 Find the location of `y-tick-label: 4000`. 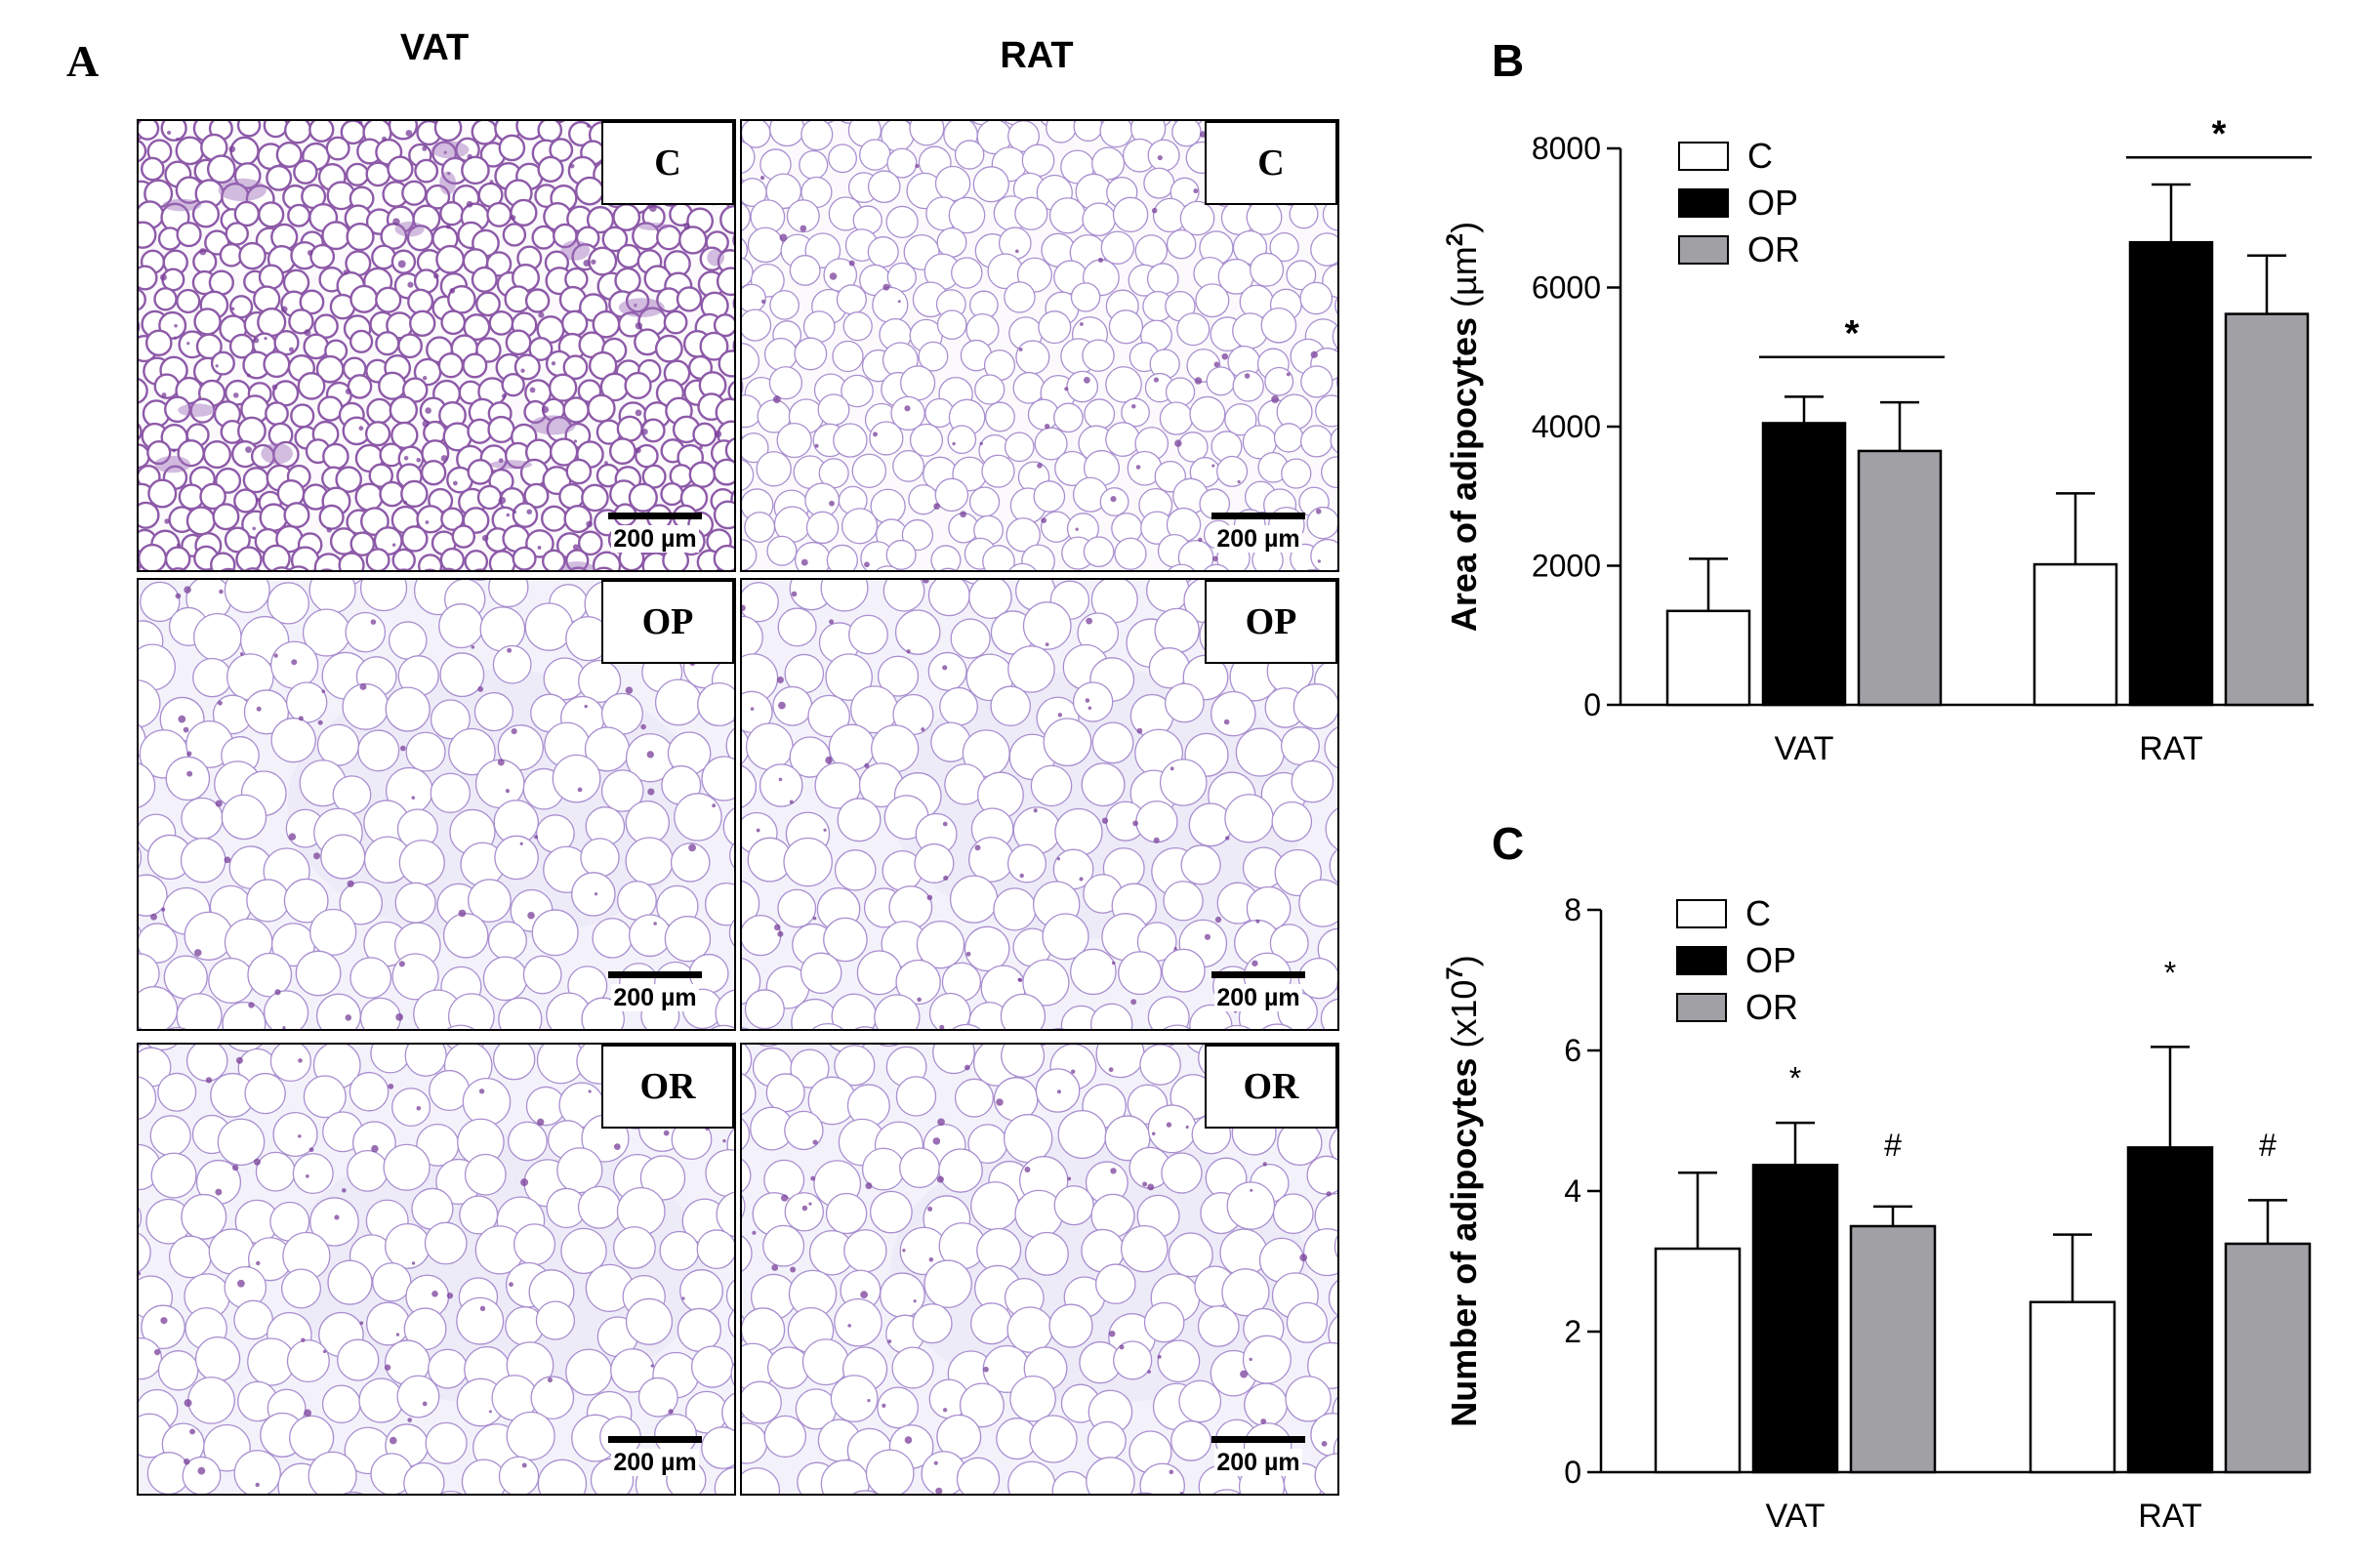

y-tick-label: 4000 is located at coordinates (1566, 426).